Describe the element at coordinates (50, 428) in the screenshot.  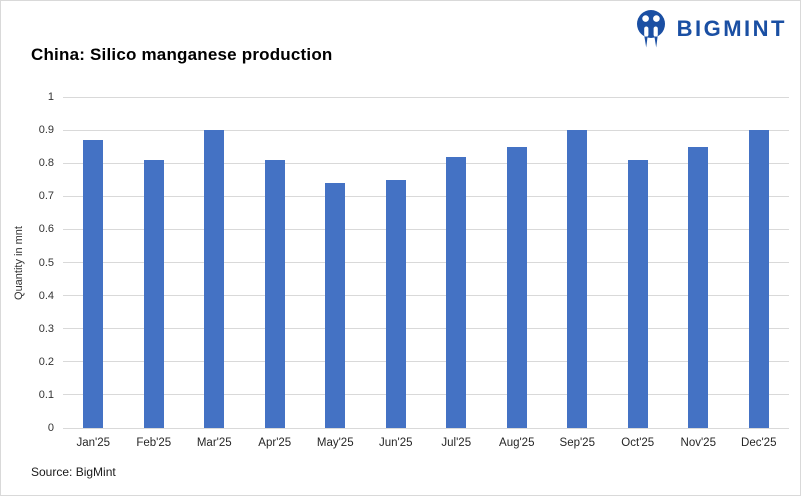
I see `y-tick-label: 0` at that location.